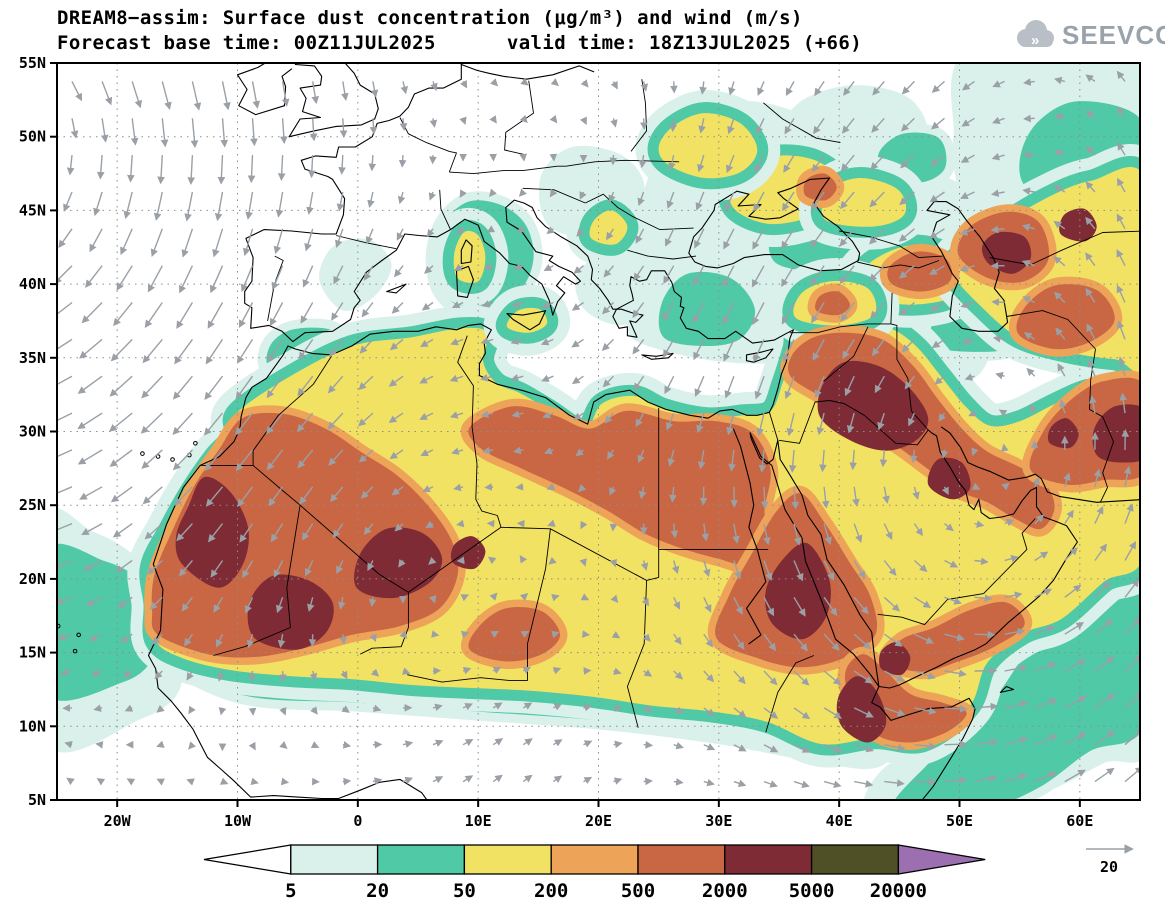  What do you see at coordinates (32, 137) in the screenshot?
I see `svg-text: 50N` at bounding box center [32, 137].